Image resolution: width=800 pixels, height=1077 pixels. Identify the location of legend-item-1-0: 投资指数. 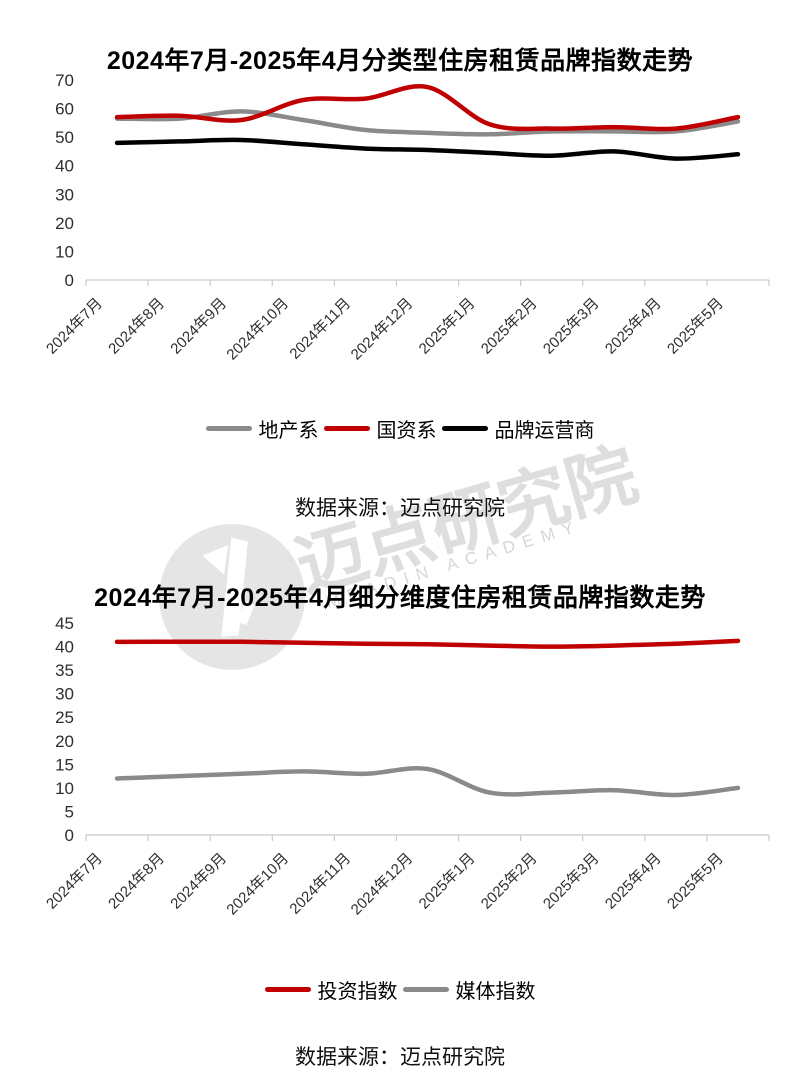
(331, 989).